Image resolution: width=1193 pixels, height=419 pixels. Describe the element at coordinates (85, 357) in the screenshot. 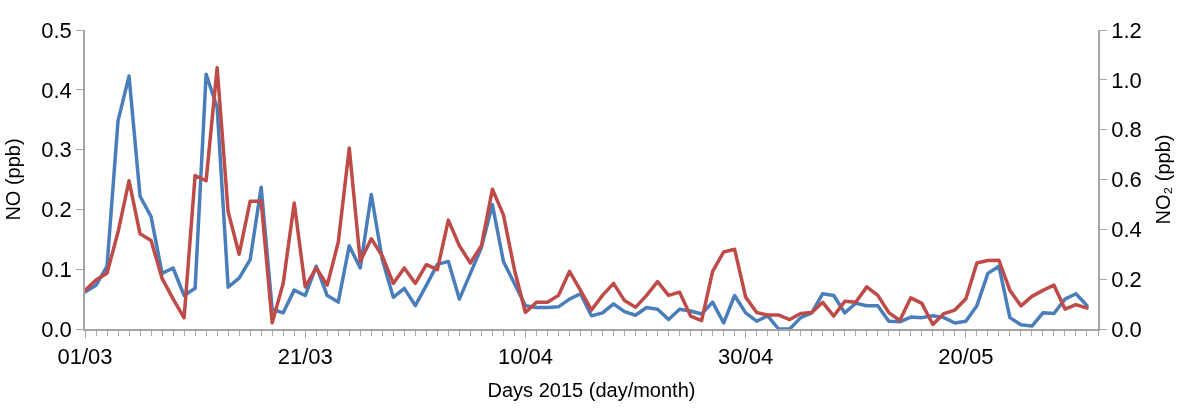

I see `x-tick-label: 01/03` at that location.